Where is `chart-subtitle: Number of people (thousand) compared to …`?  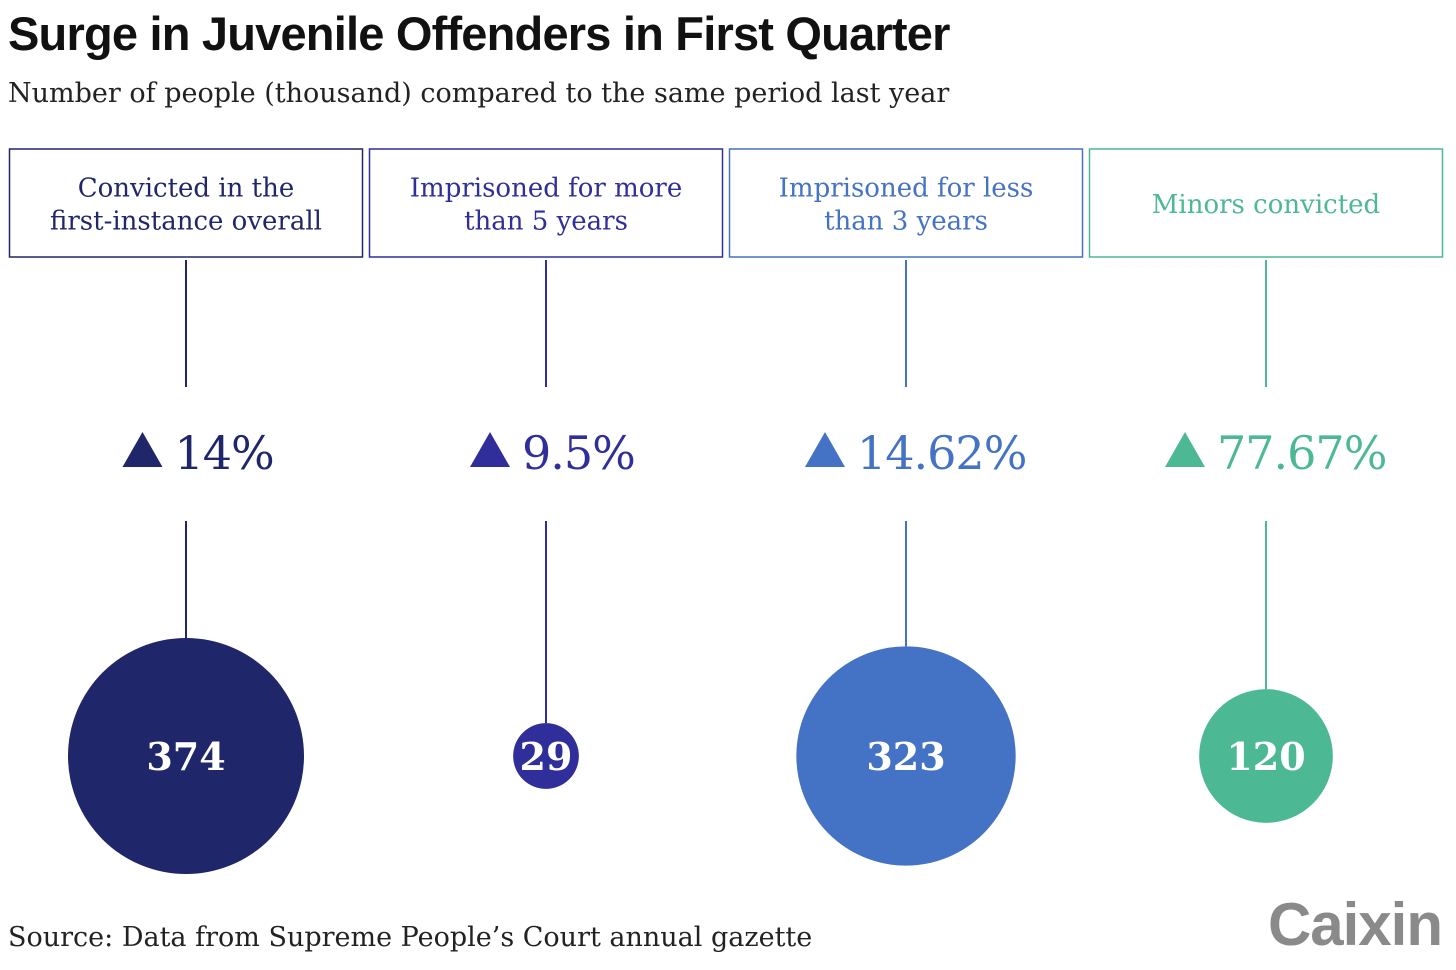 chart-subtitle: Number of people (thousand) compared to … is located at coordinates (479, 93).